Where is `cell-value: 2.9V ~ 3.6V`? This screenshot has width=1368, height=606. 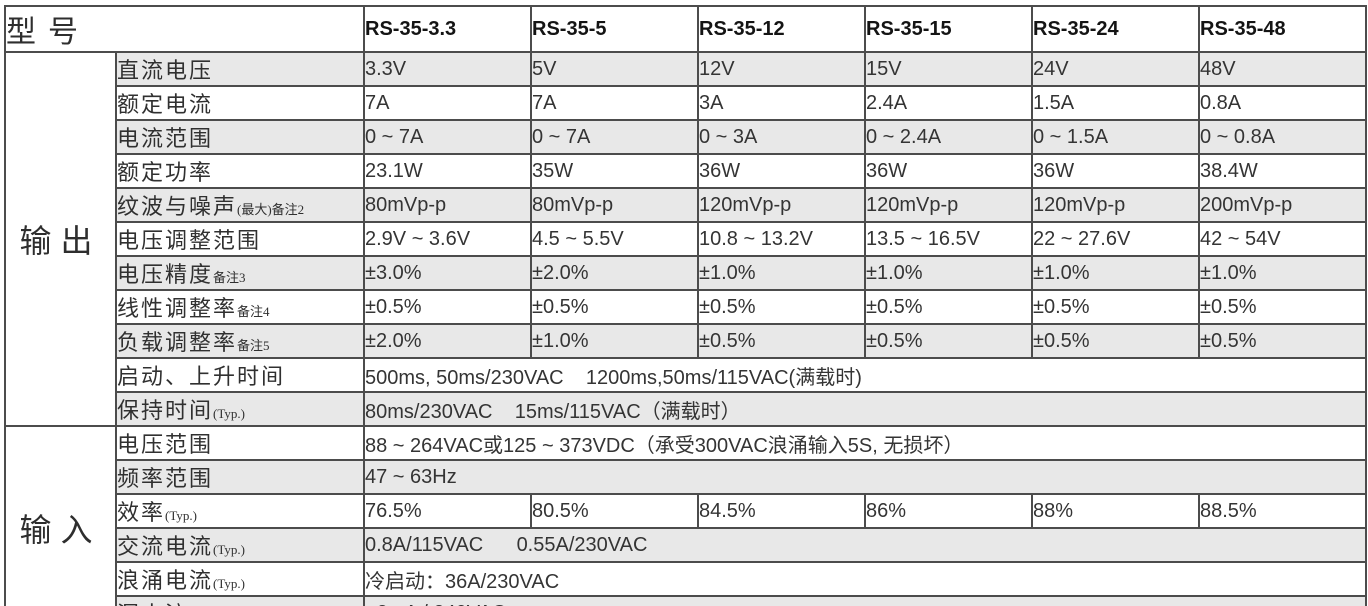
cell-value: 2.9V ~ 3.6V is located at coordinates (447, 239).